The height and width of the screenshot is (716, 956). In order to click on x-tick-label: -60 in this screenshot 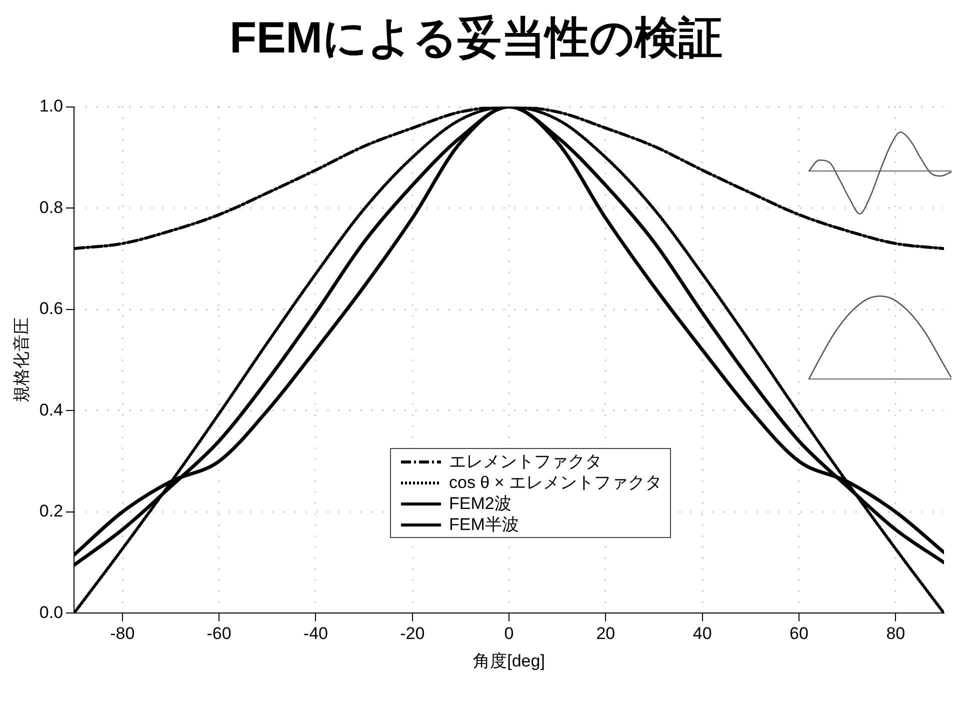, I will do `click(219, 634)`.